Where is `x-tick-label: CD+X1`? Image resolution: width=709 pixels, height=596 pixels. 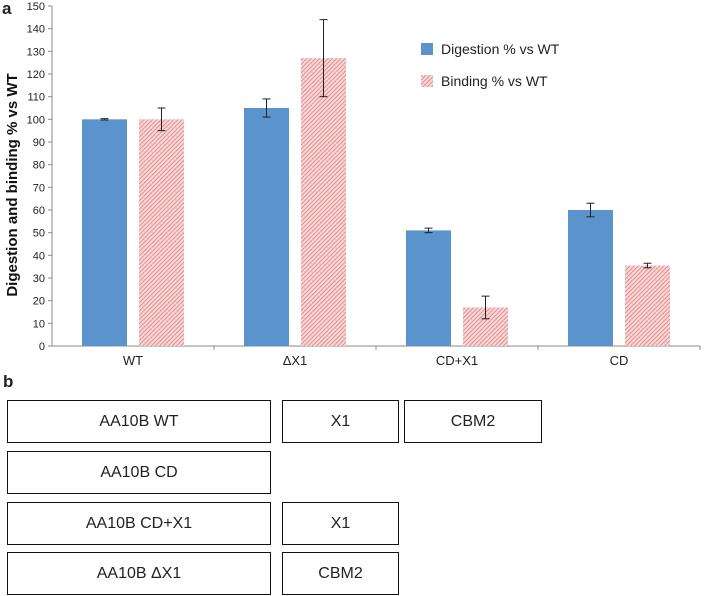
x-tick-label: CD+X1 is located at coordinates (457, 360).